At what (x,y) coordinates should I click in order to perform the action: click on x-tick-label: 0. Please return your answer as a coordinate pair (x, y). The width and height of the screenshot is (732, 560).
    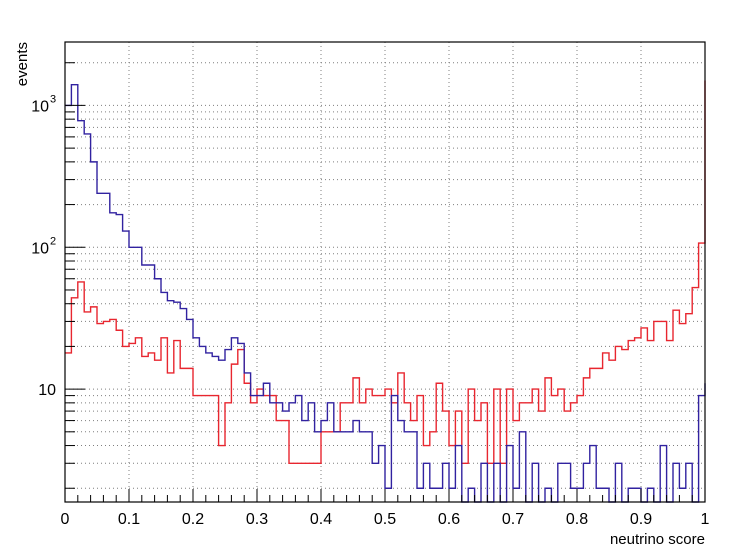
    Looking at the image, I should click on (65, 519).